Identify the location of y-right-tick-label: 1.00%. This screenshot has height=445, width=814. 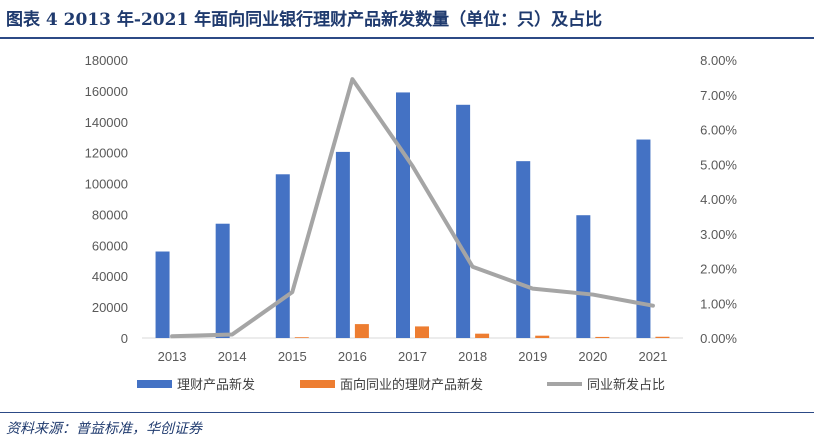
(718, 303).